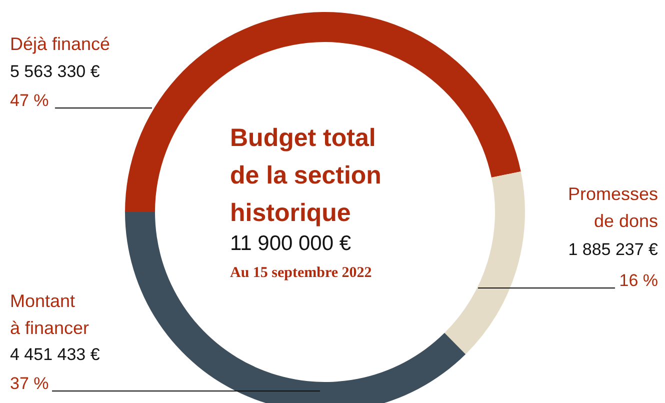  Describe the element at coordinates (613, 207) in the screenshot. I see `slice-label: Promesses de dons` at that location.